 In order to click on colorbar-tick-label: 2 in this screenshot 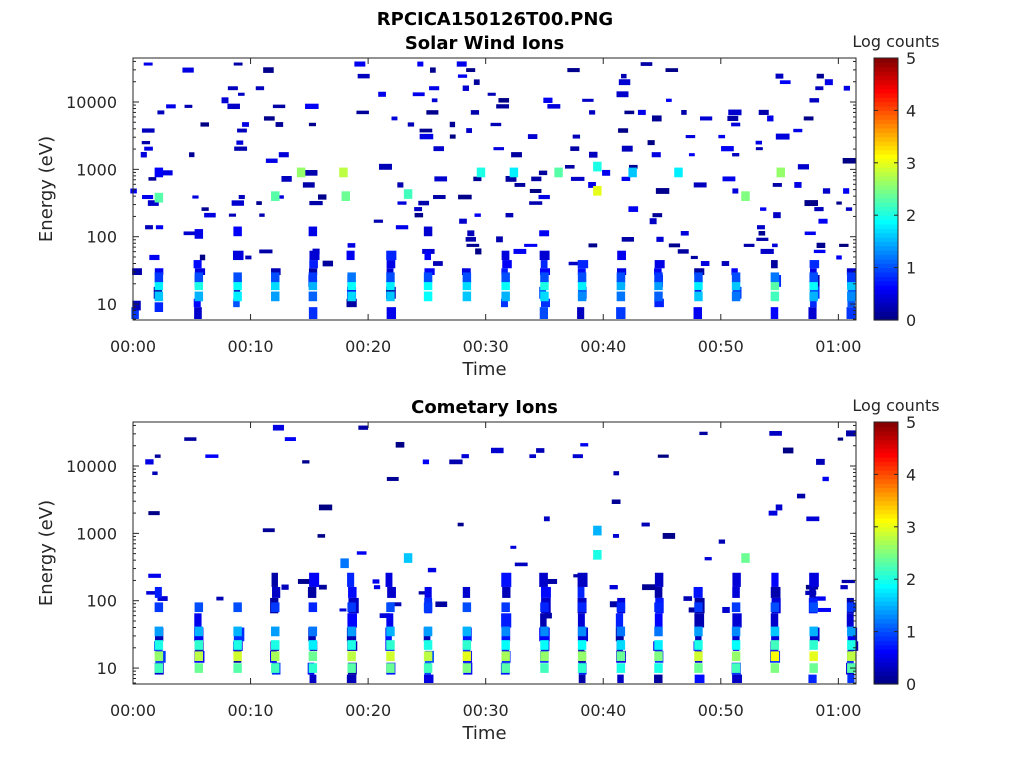, I will do `click(911, 215)`.